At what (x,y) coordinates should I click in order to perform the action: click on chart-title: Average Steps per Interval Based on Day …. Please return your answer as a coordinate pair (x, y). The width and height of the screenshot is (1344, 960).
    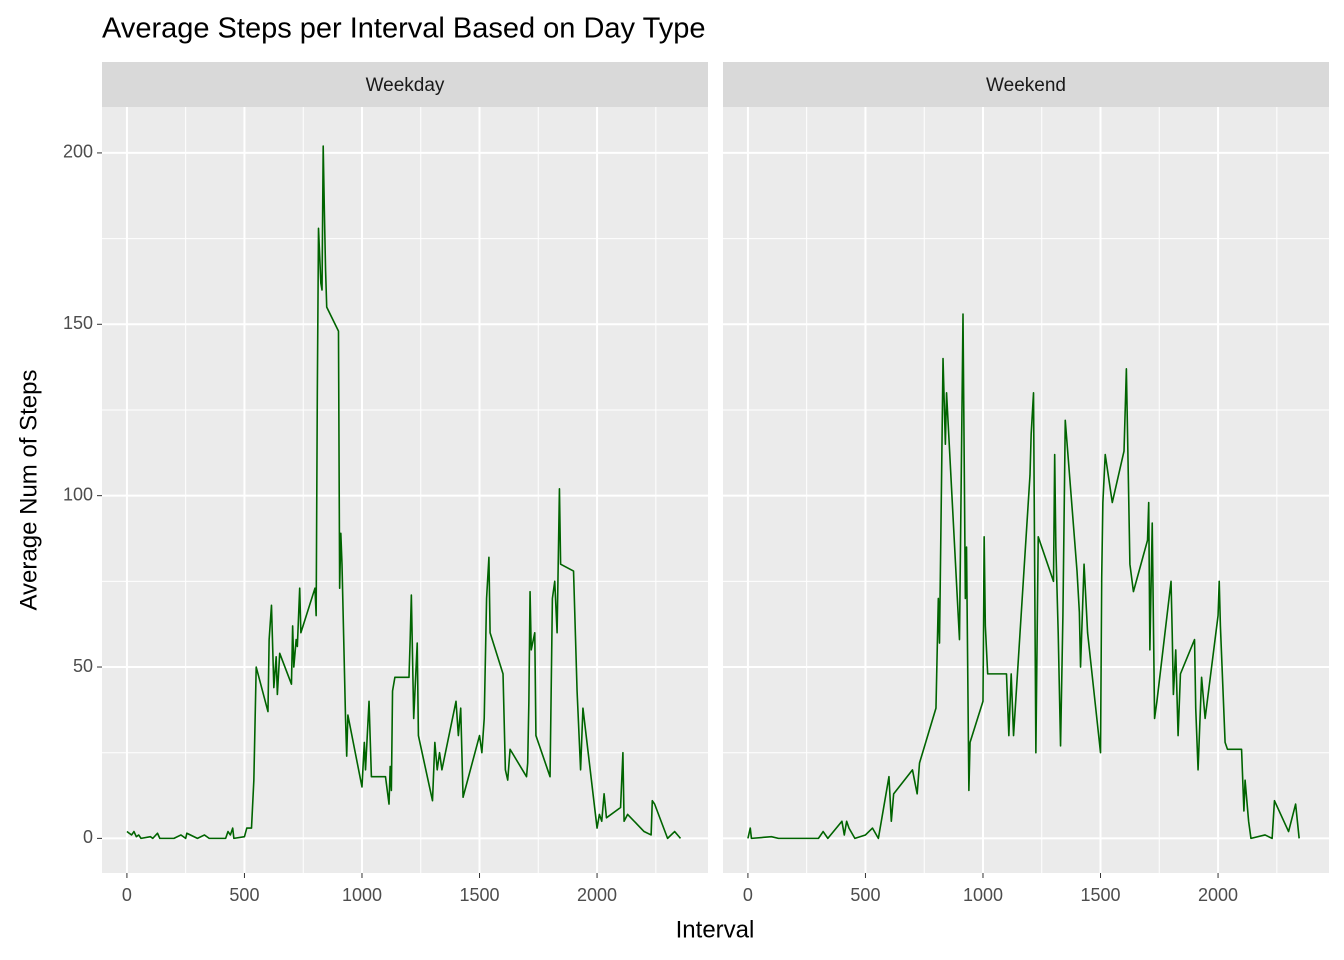
    Looking at the image, I should click on (403, 29).